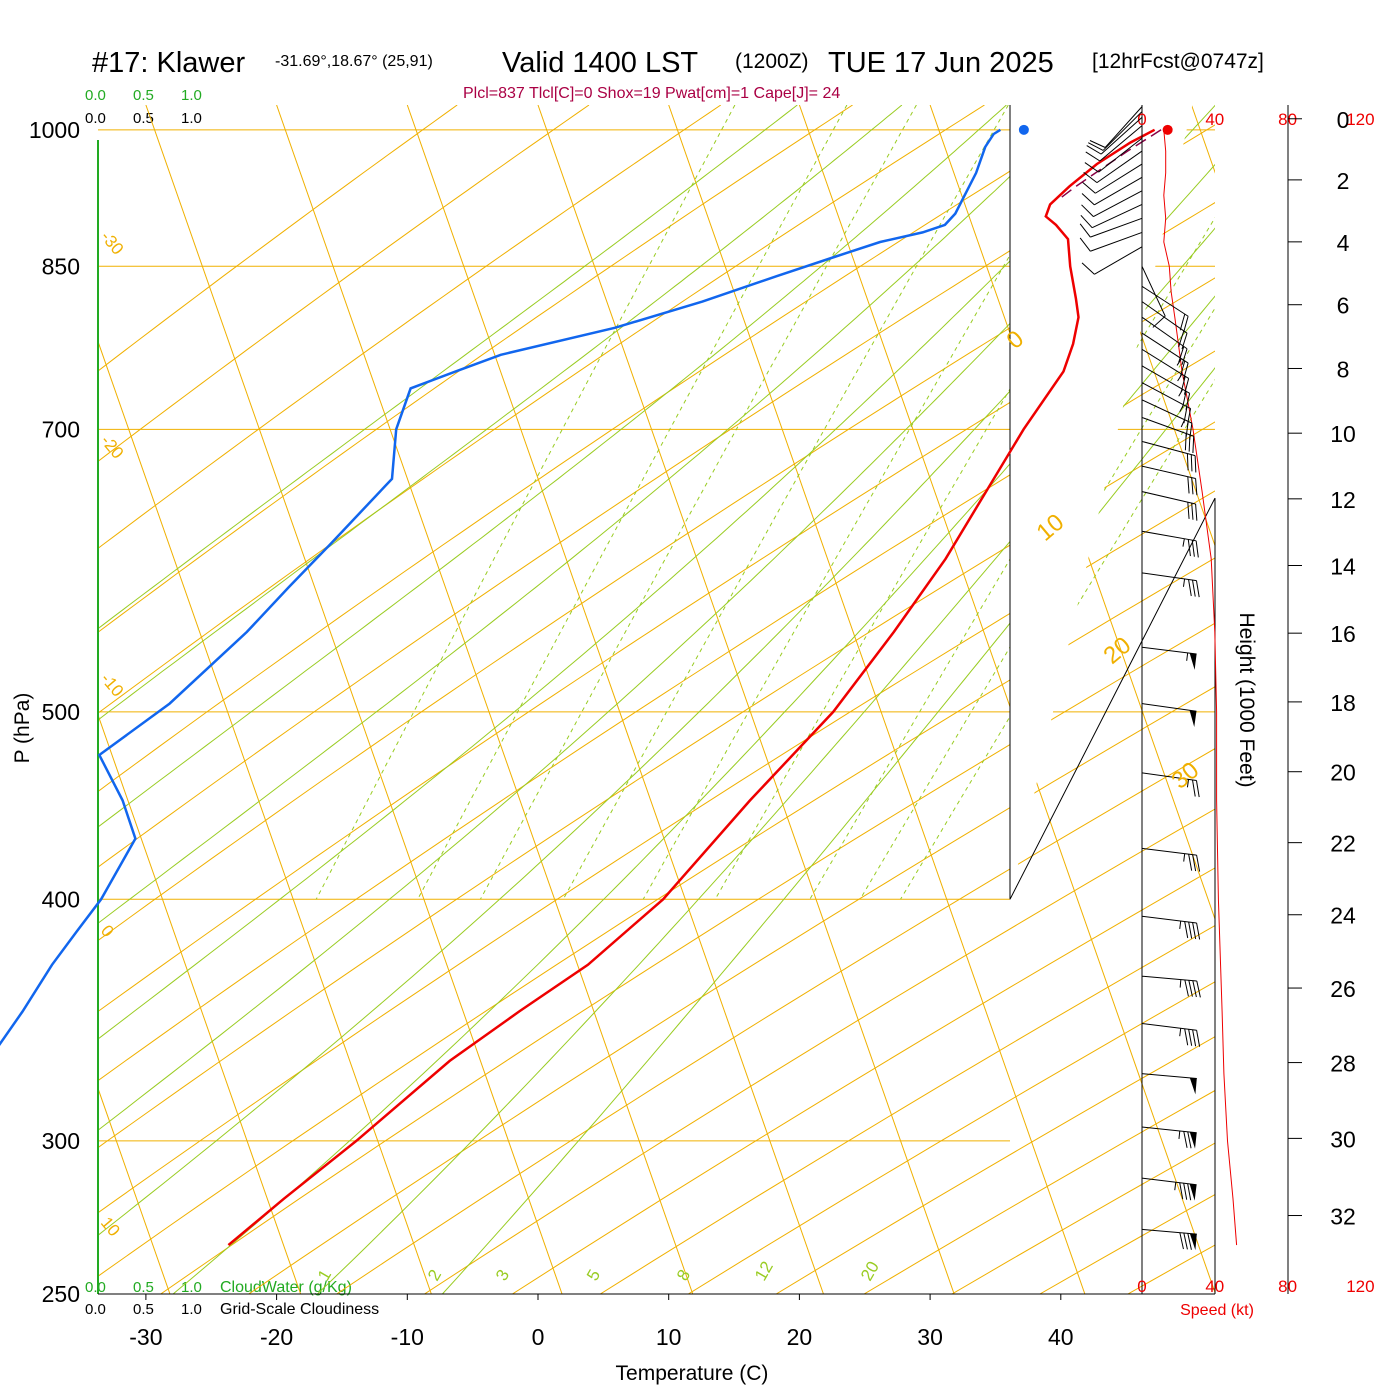 Image resolution: width=1400 pixels, height=1400 pixels. I want to click on station-coords: -31.69°,18.67° (25,91), so click(354, 61).